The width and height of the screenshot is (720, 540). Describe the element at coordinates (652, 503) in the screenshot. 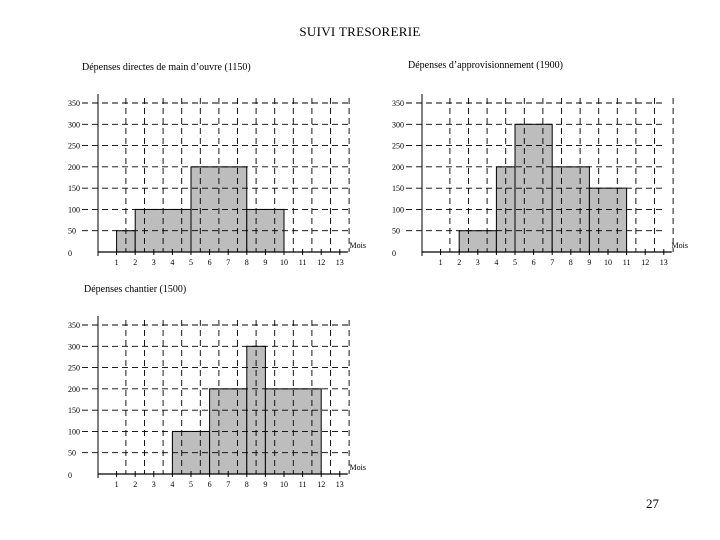

I see `page-number: 27` at that location.